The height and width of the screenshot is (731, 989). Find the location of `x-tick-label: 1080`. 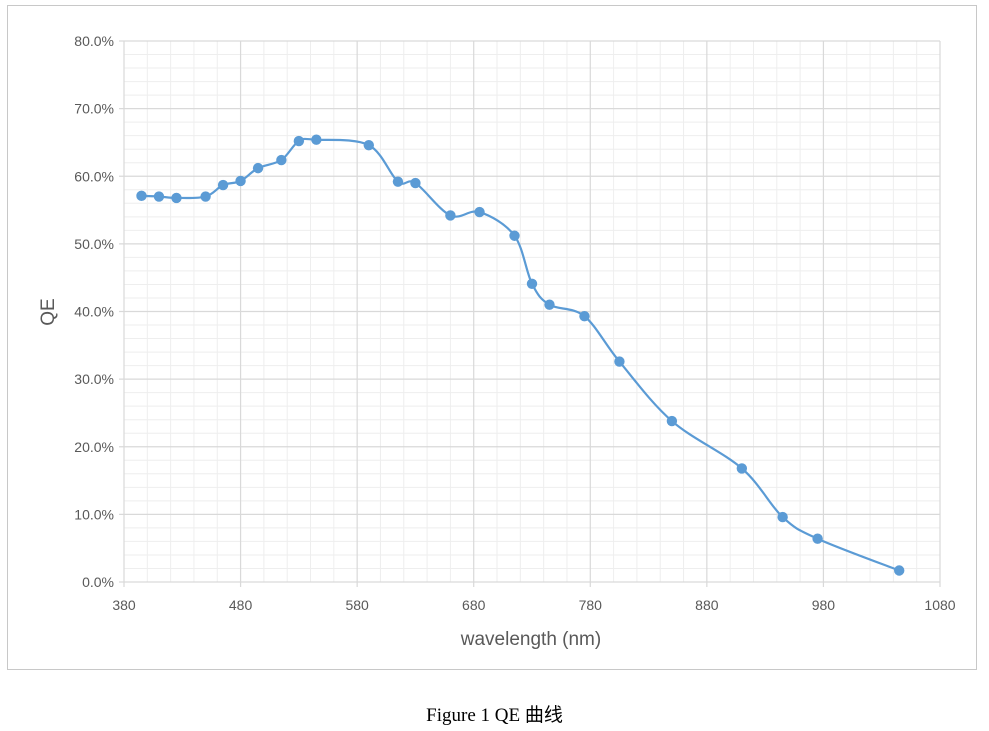

x-tick-label: 1080 is located at coordinates (939, 605).